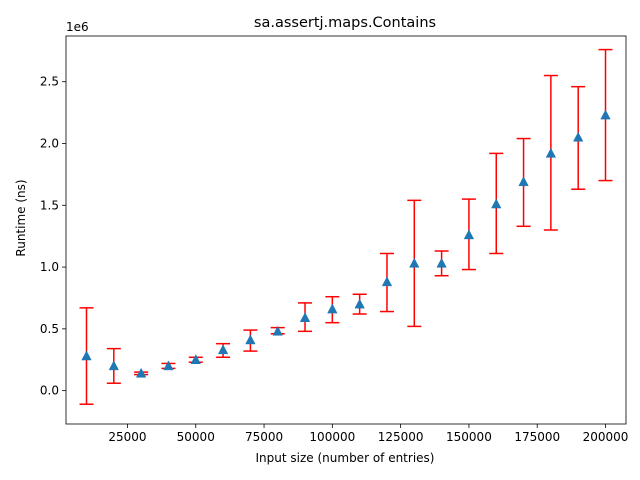  I want to click on chart-title: sa.assertj.maps.Contains, so click(345, 23).